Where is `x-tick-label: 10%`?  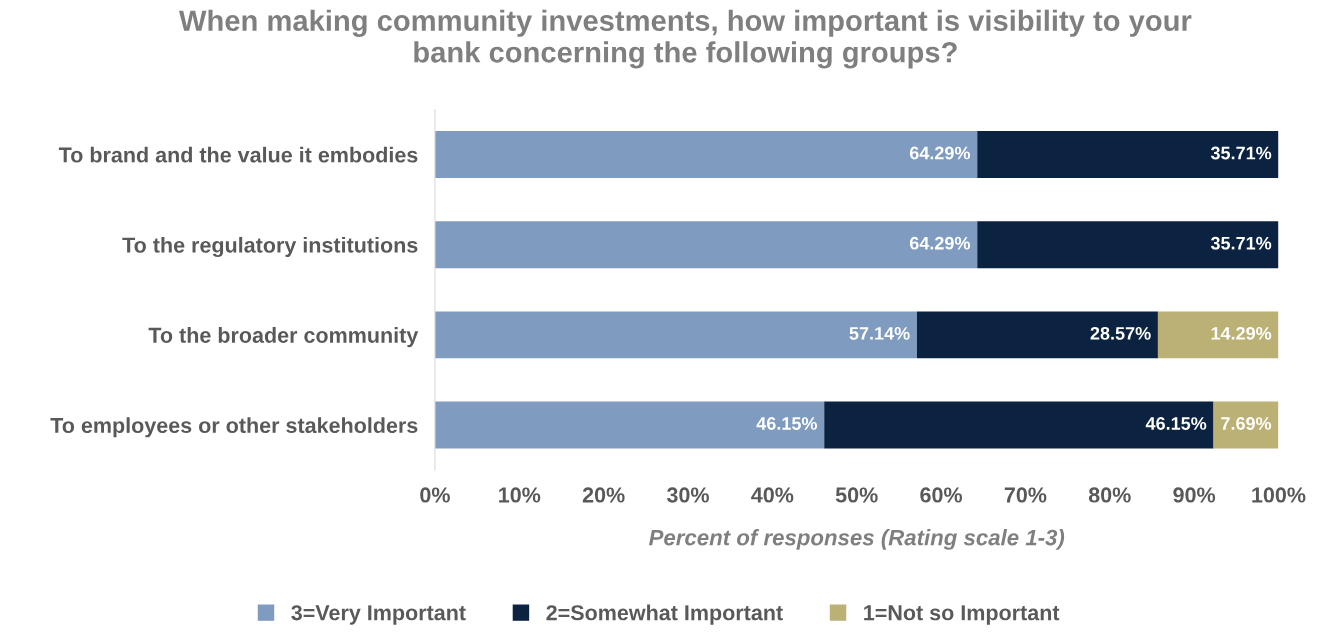 x-tick-label: 10% is located at coordinates (520, 495).